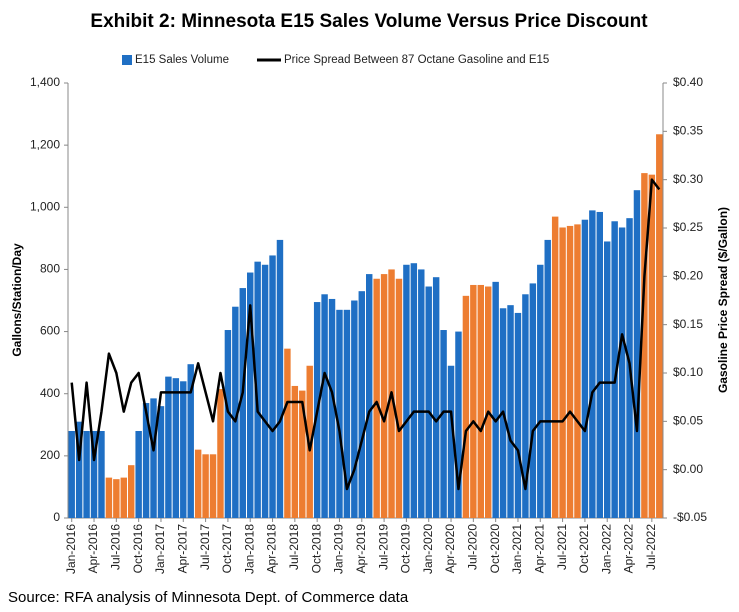 This screenshot has width=739, height=612. What do you see at coordinates (629, 549) in the screenshot?
I see `x-tick-label: Apr-2022` at bounding box center [629, 549].